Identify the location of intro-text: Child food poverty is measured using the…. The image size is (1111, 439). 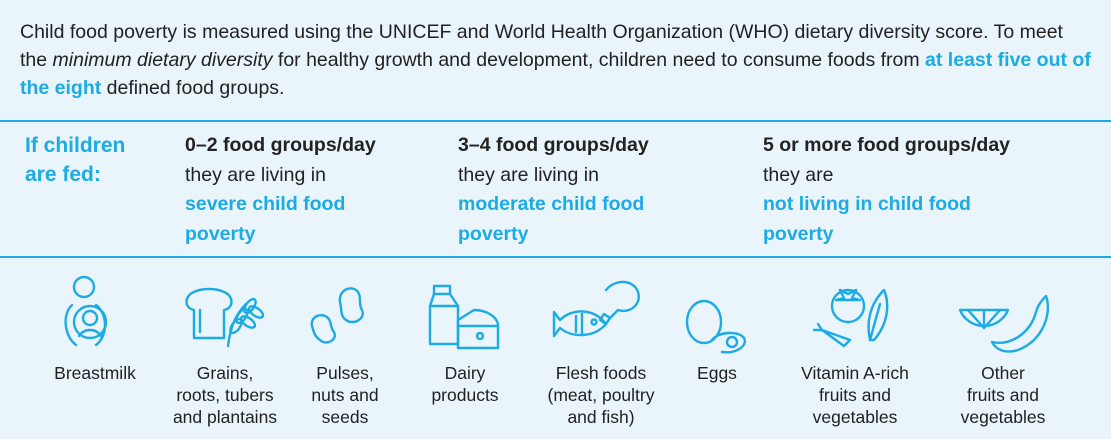
(541, 46).